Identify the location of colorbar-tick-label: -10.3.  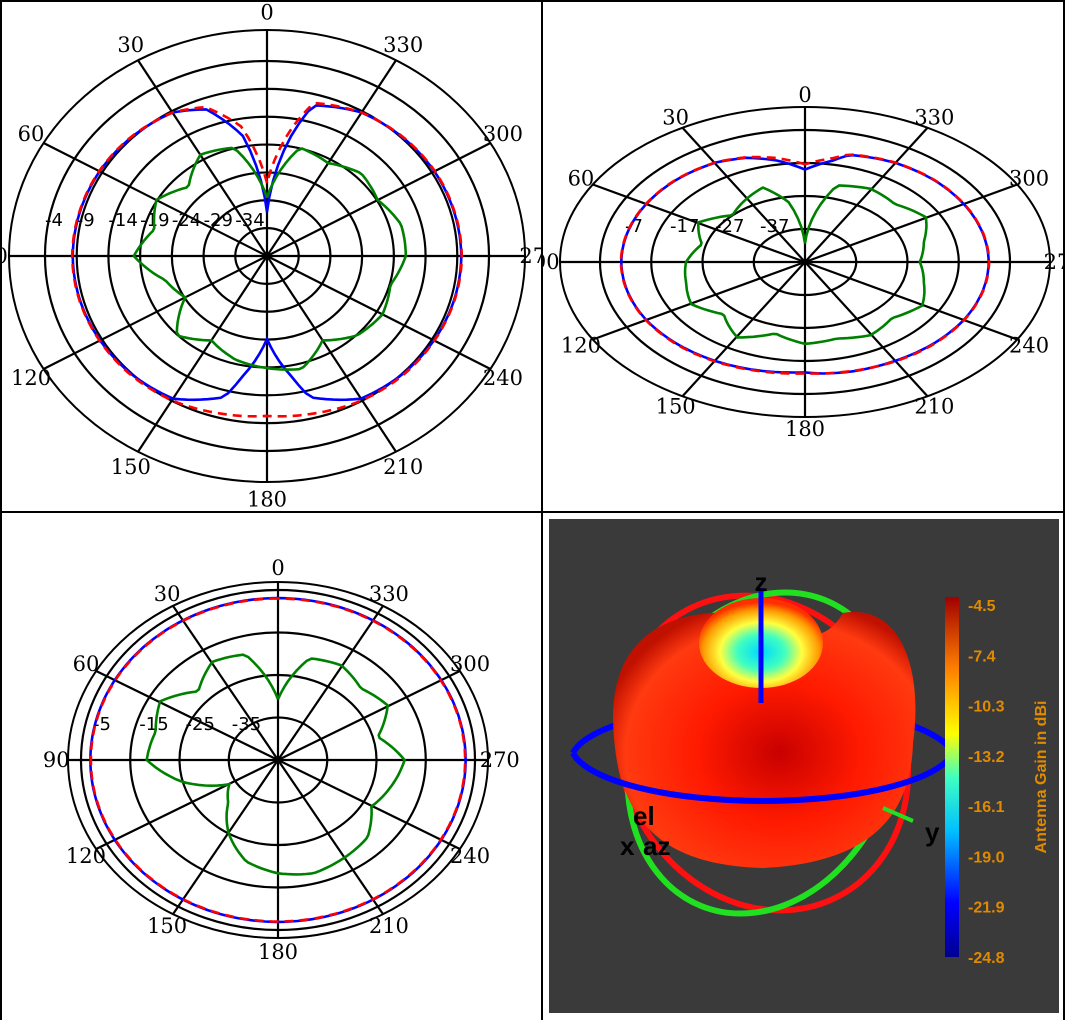
(986, 707).